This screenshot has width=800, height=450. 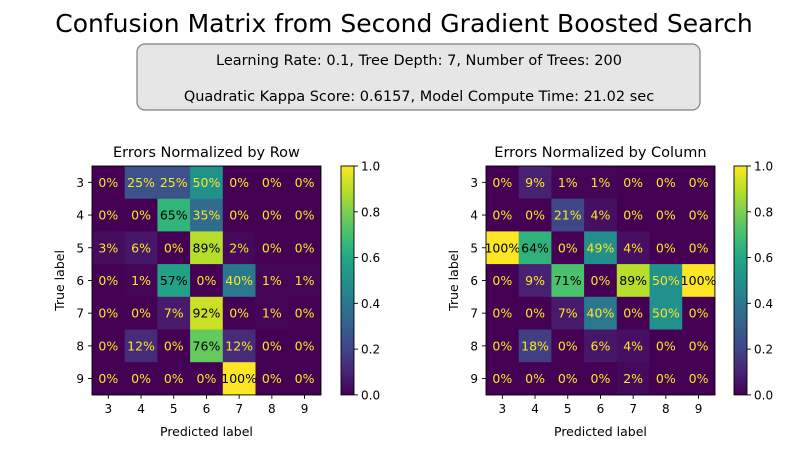 I want to click on colorbar-tick-label: 0.8, so click(x=370, y=212).